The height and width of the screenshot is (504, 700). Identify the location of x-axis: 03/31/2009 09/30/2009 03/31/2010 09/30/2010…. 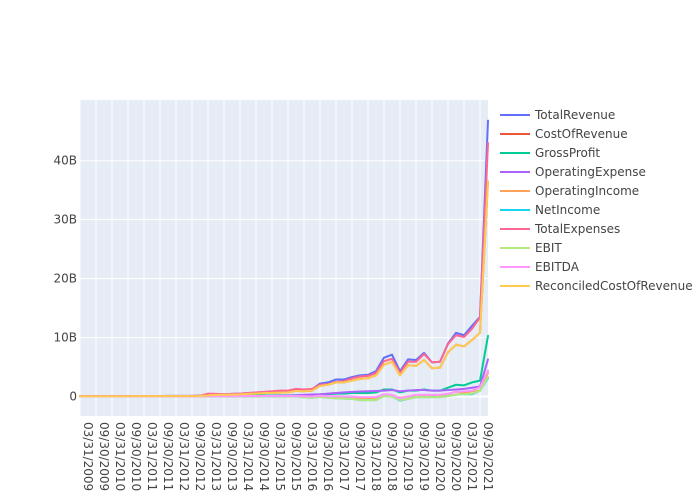
(288, 456).